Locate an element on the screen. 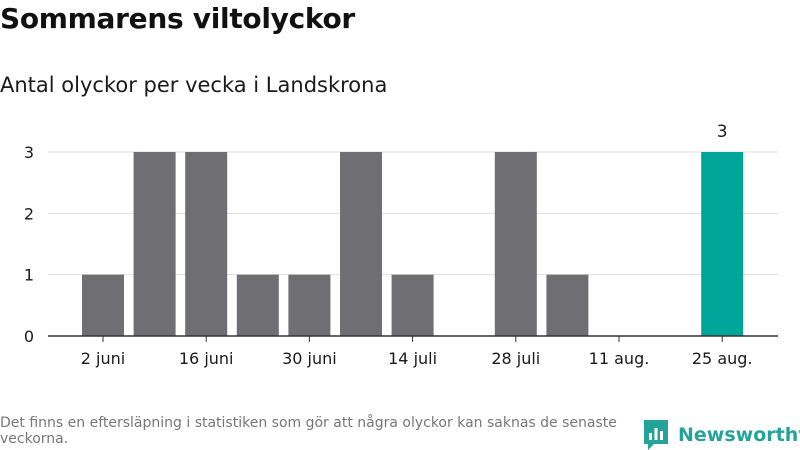  x-tick-label: 28 juli is located at coordinates (515, 358).